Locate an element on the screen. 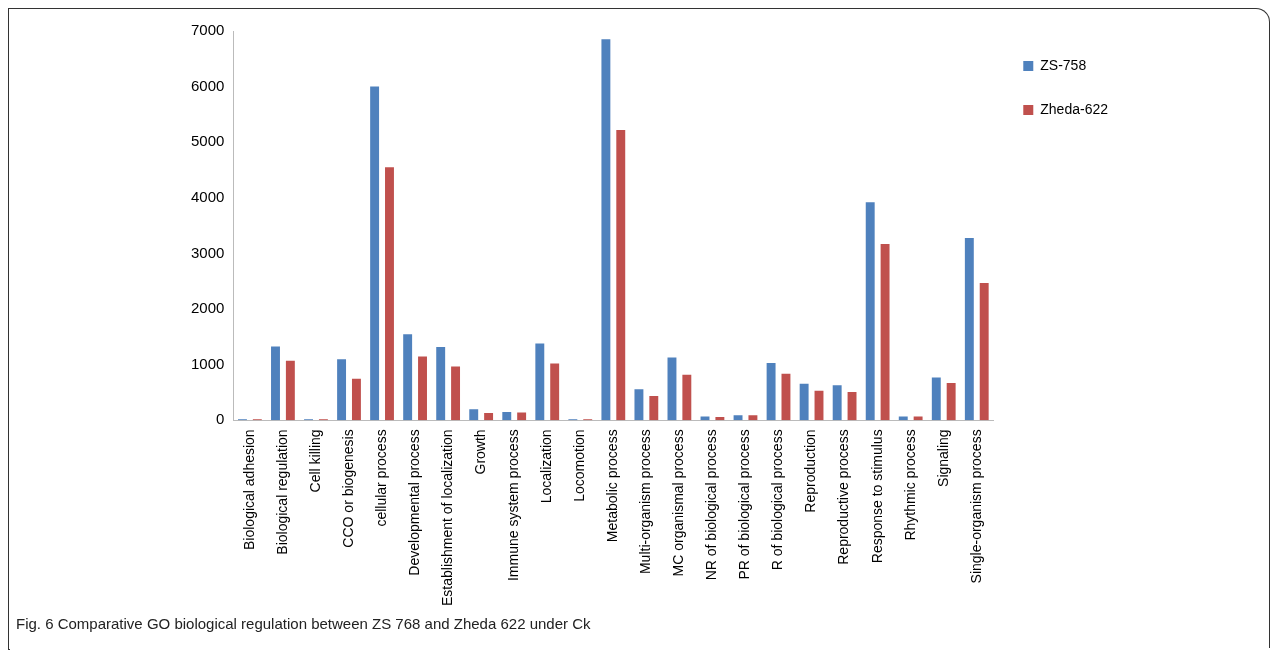  x-tick-label: PR of biological process is located at coordinates (744, 504).